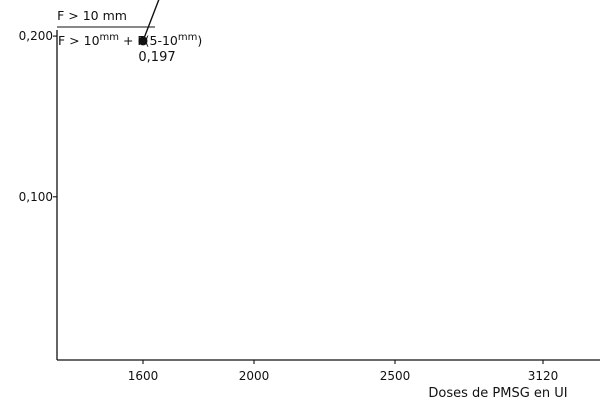 This screenshot has height=405, width=611. Describe the element at coordinates (143, 376) in the screenshot. I see `x-tick-label: 1600` at that location.